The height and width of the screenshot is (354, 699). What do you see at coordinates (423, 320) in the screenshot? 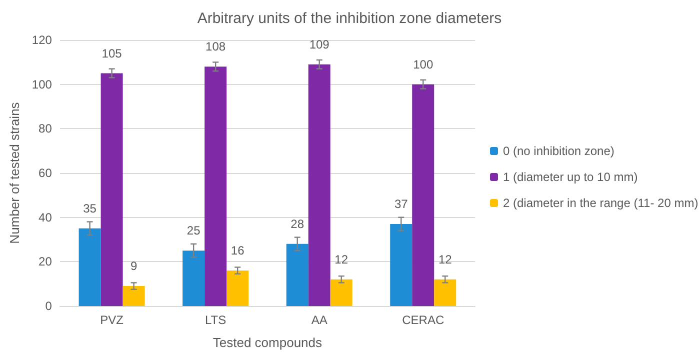
I see `x-tick-label: CERAC` at bounding box center [423, 320].